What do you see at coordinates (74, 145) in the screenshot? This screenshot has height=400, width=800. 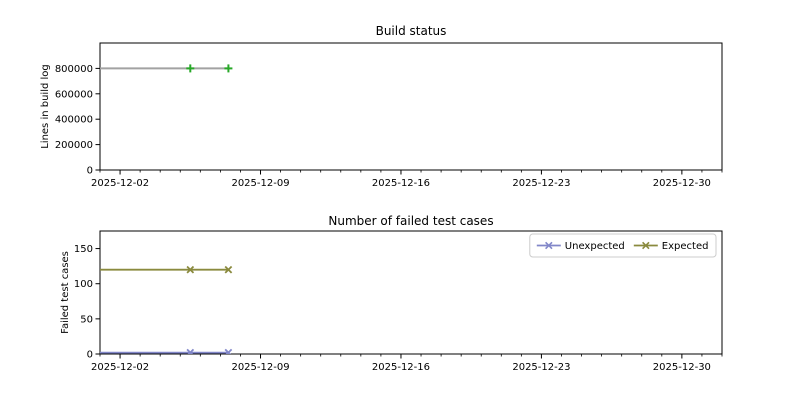 I see `y-tick-label: 200000` at bounding box center [74, 145].